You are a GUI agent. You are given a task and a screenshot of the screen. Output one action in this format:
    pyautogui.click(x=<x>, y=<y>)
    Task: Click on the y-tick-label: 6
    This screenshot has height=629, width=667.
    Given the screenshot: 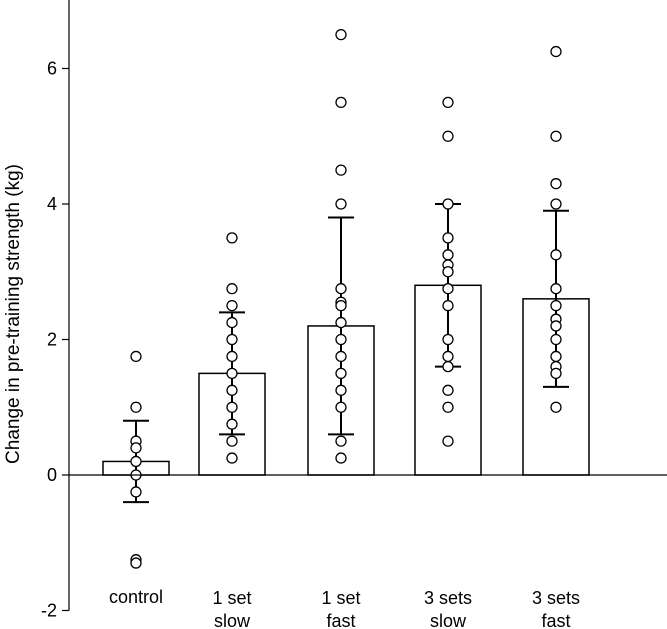 What is the action you would take?
    pyautogui.click(x=52, y=69)
    